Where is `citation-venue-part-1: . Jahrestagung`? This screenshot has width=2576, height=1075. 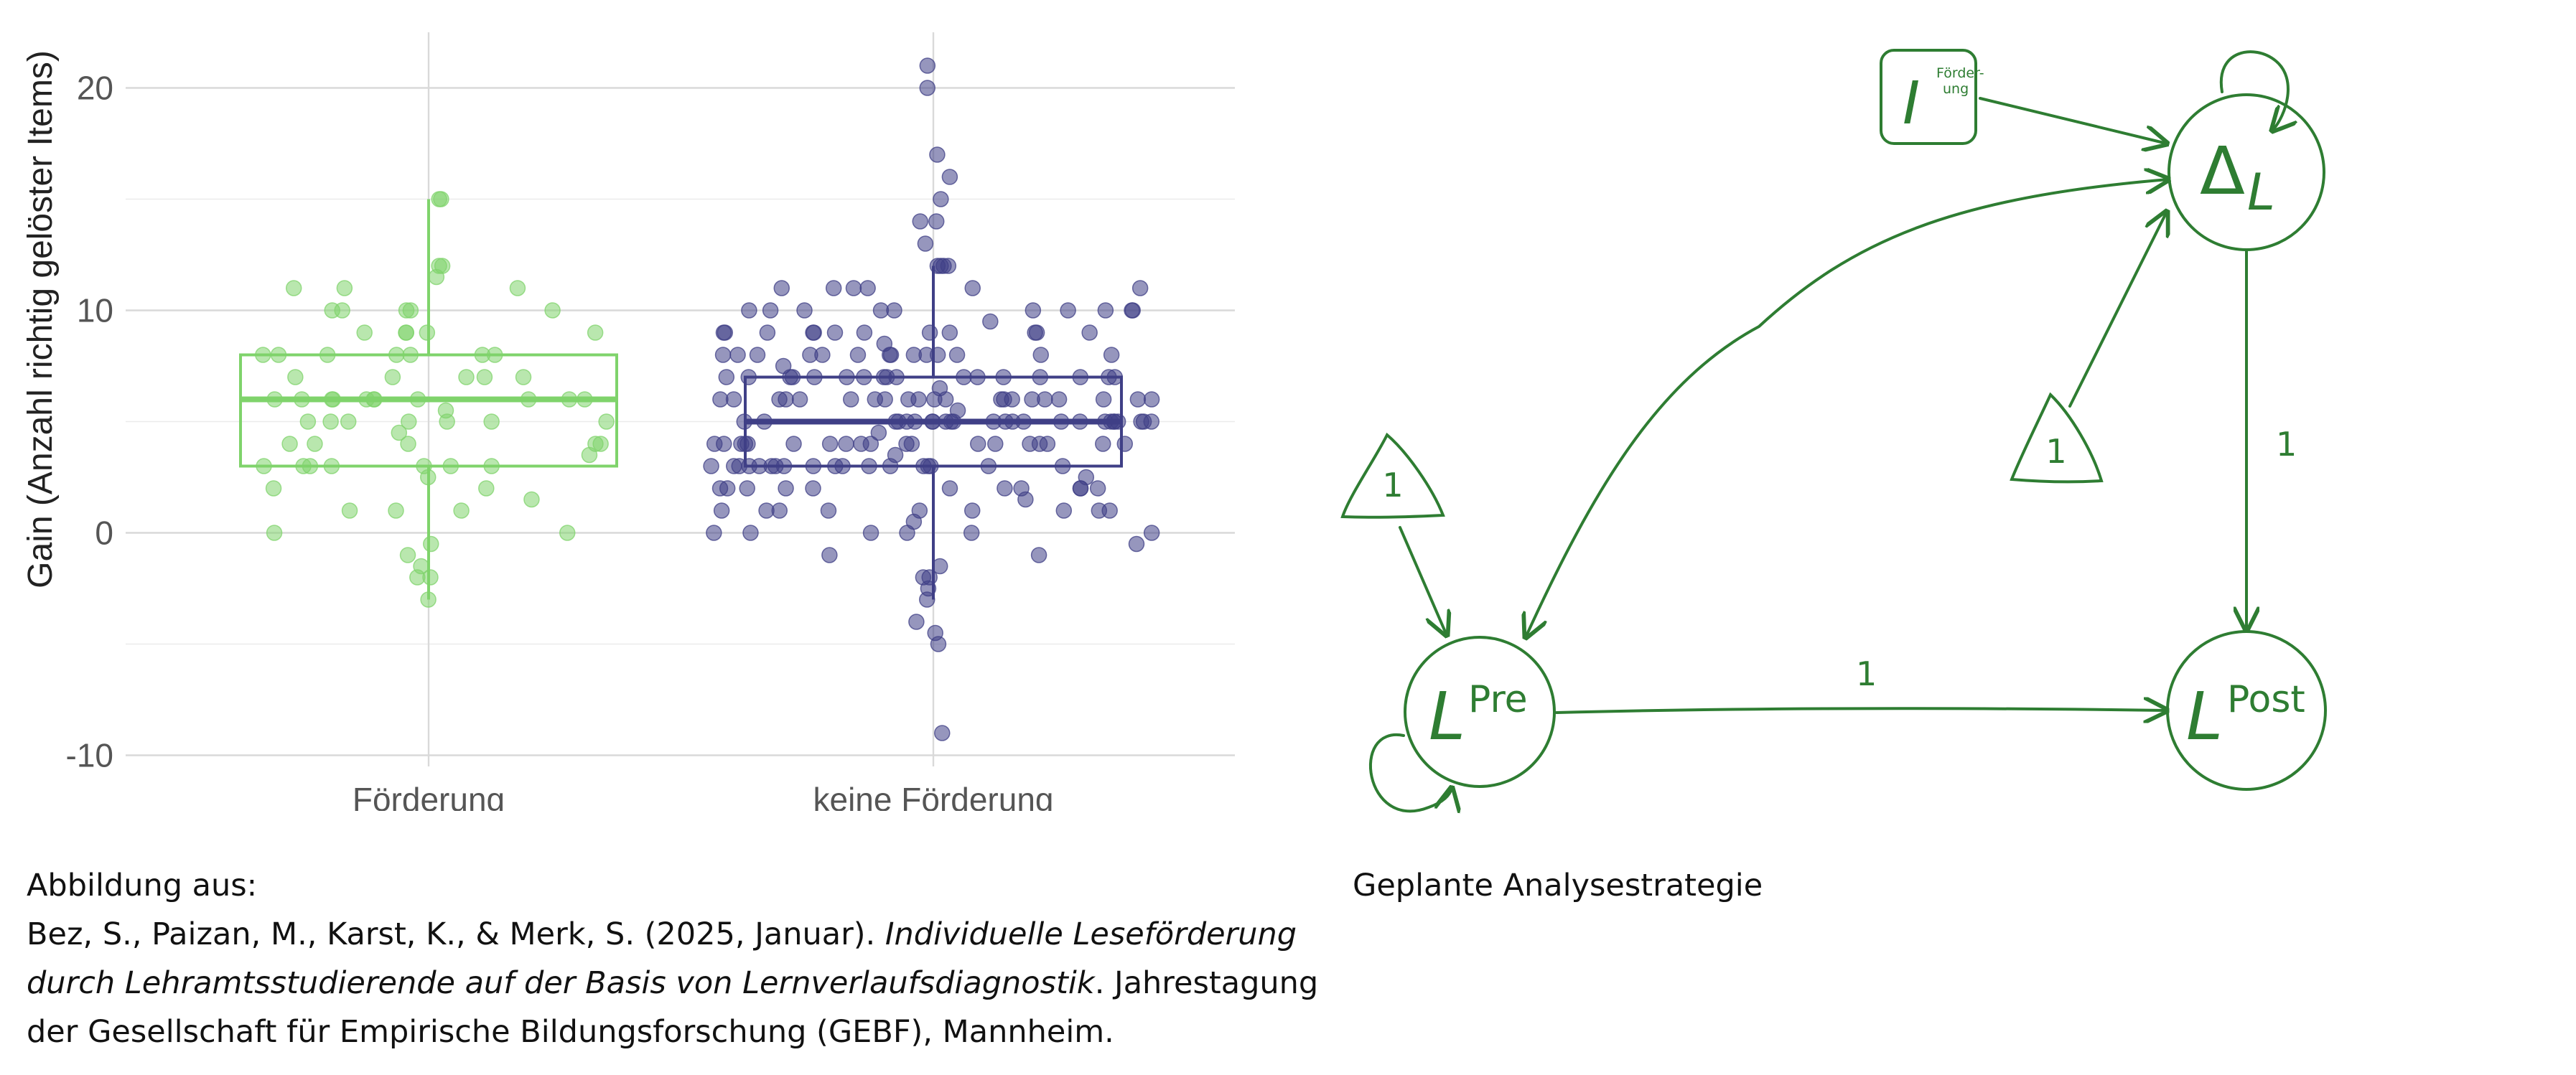
citation-venue-part-1: . Jahrestagung is located at coordinates (1206, 983).